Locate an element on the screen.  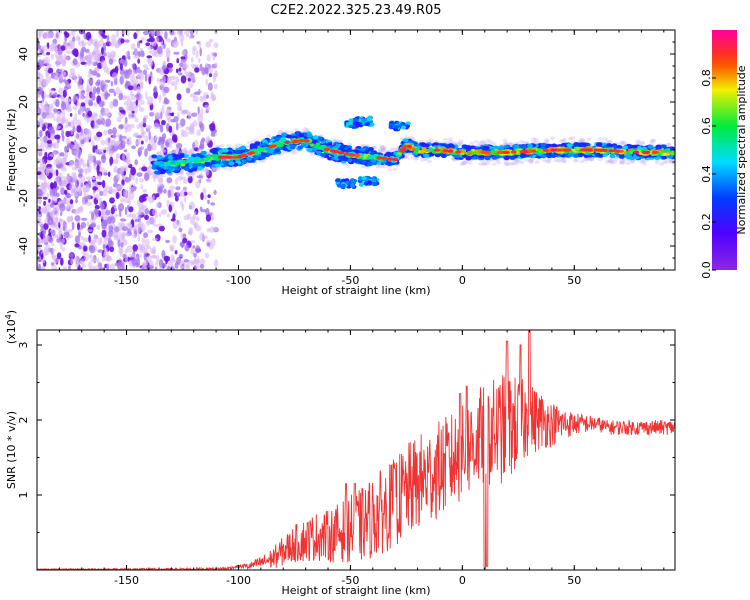
snr-xtick-label: -50 is located at coordinates (350, 580).